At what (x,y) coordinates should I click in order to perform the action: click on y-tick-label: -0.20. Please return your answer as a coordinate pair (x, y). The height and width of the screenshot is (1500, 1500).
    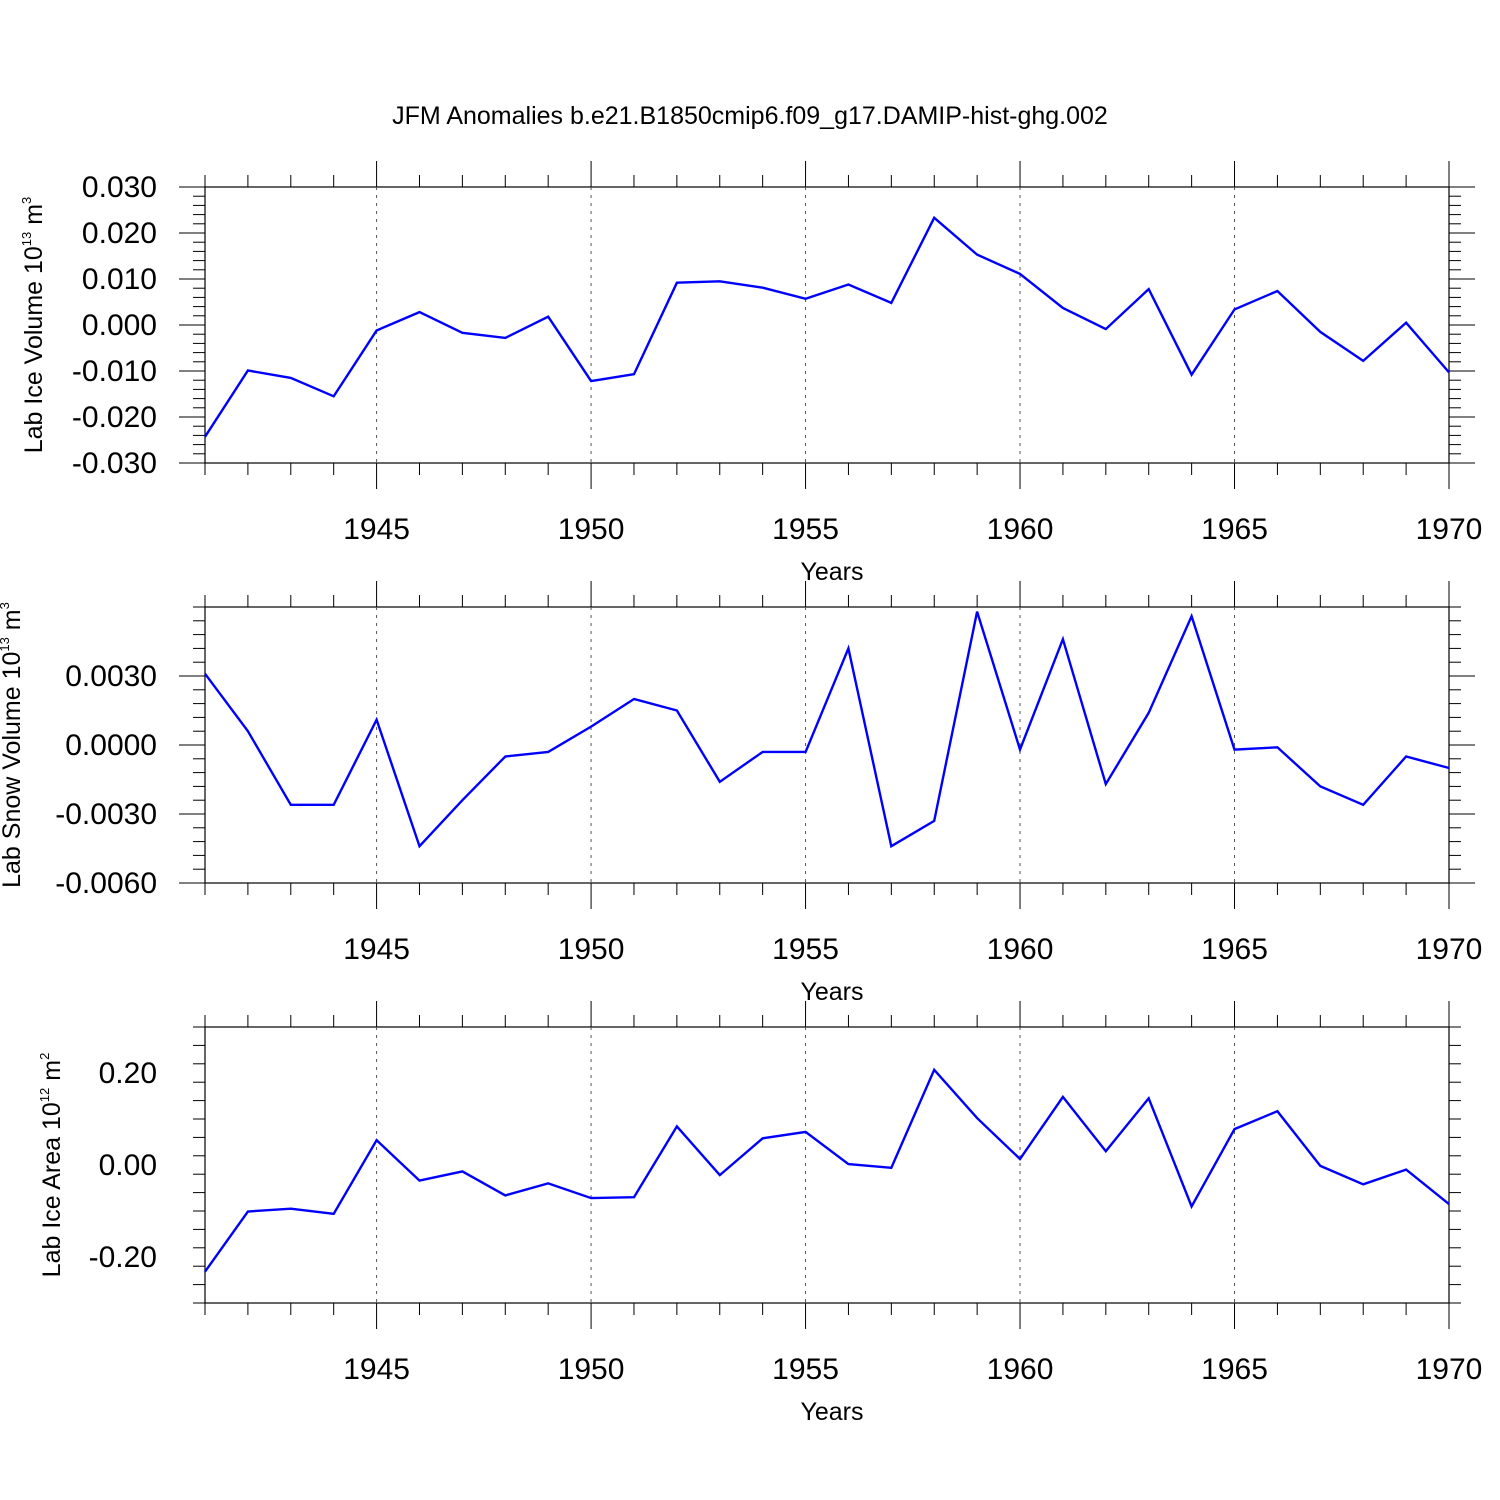
    Looking at the image, I should click on (123, 1257).